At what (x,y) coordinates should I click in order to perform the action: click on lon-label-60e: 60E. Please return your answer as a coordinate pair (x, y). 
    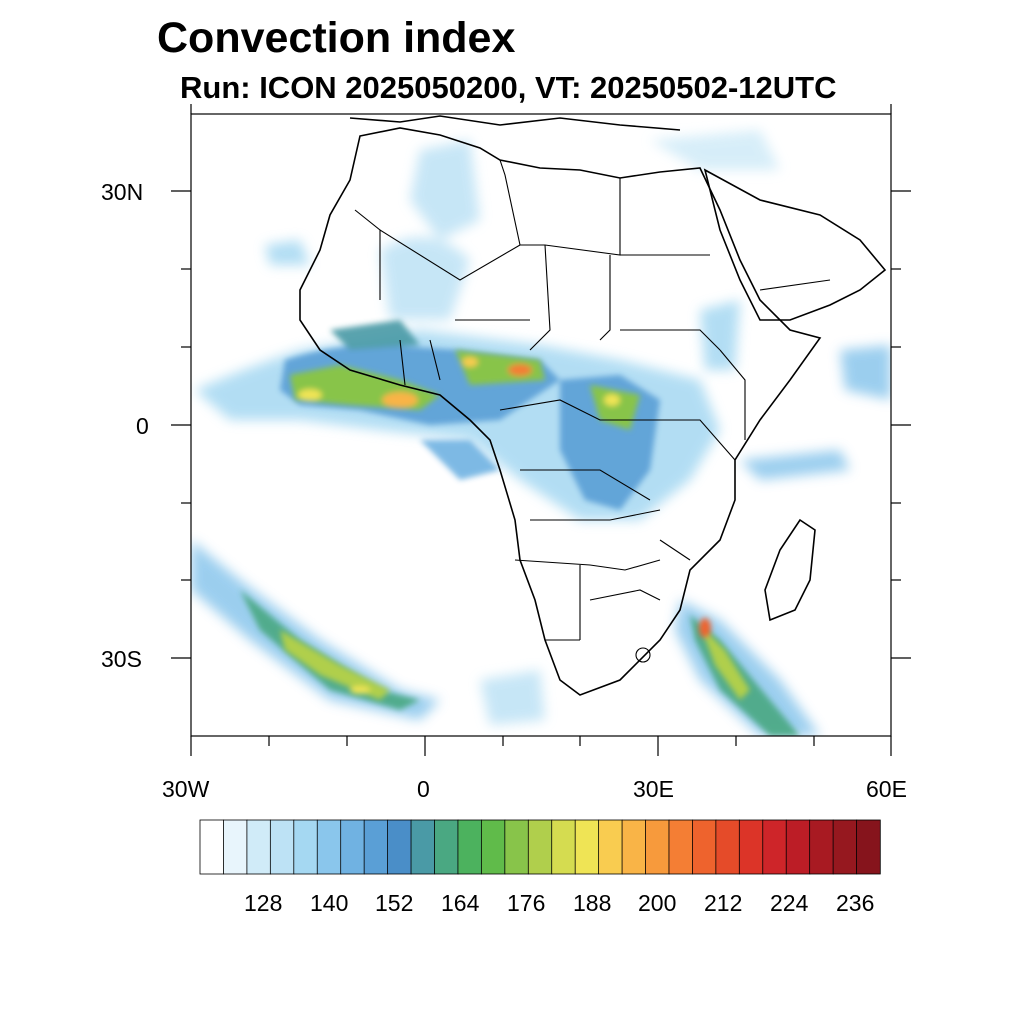
    Looking at the image, I should click on (886, 789).